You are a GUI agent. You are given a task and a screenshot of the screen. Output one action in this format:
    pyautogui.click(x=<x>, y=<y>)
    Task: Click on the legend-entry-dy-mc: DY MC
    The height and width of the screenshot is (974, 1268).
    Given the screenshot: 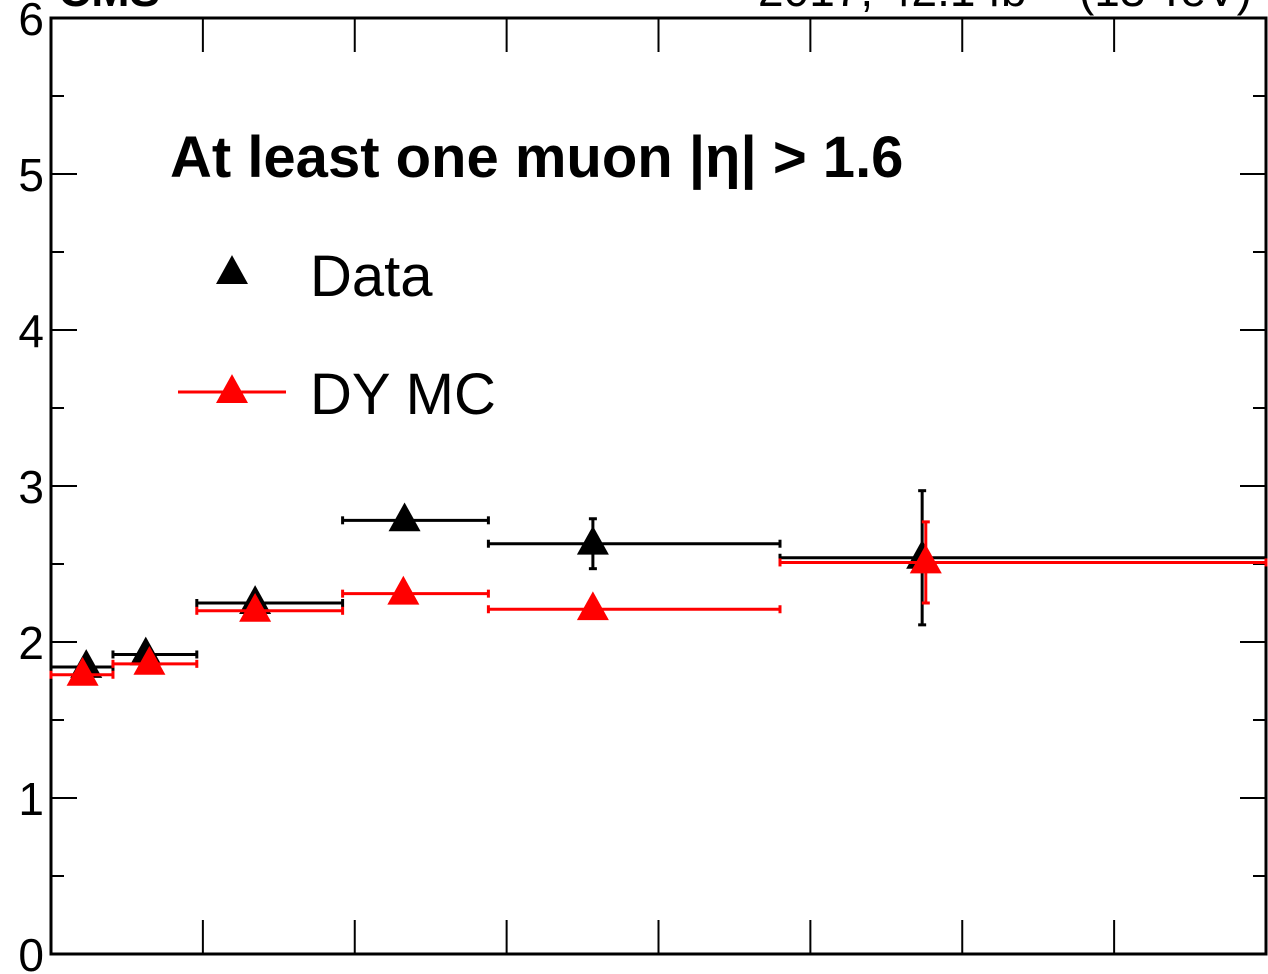 What is the action you would take?
    pyautogui.click(x=337, y=394)
    